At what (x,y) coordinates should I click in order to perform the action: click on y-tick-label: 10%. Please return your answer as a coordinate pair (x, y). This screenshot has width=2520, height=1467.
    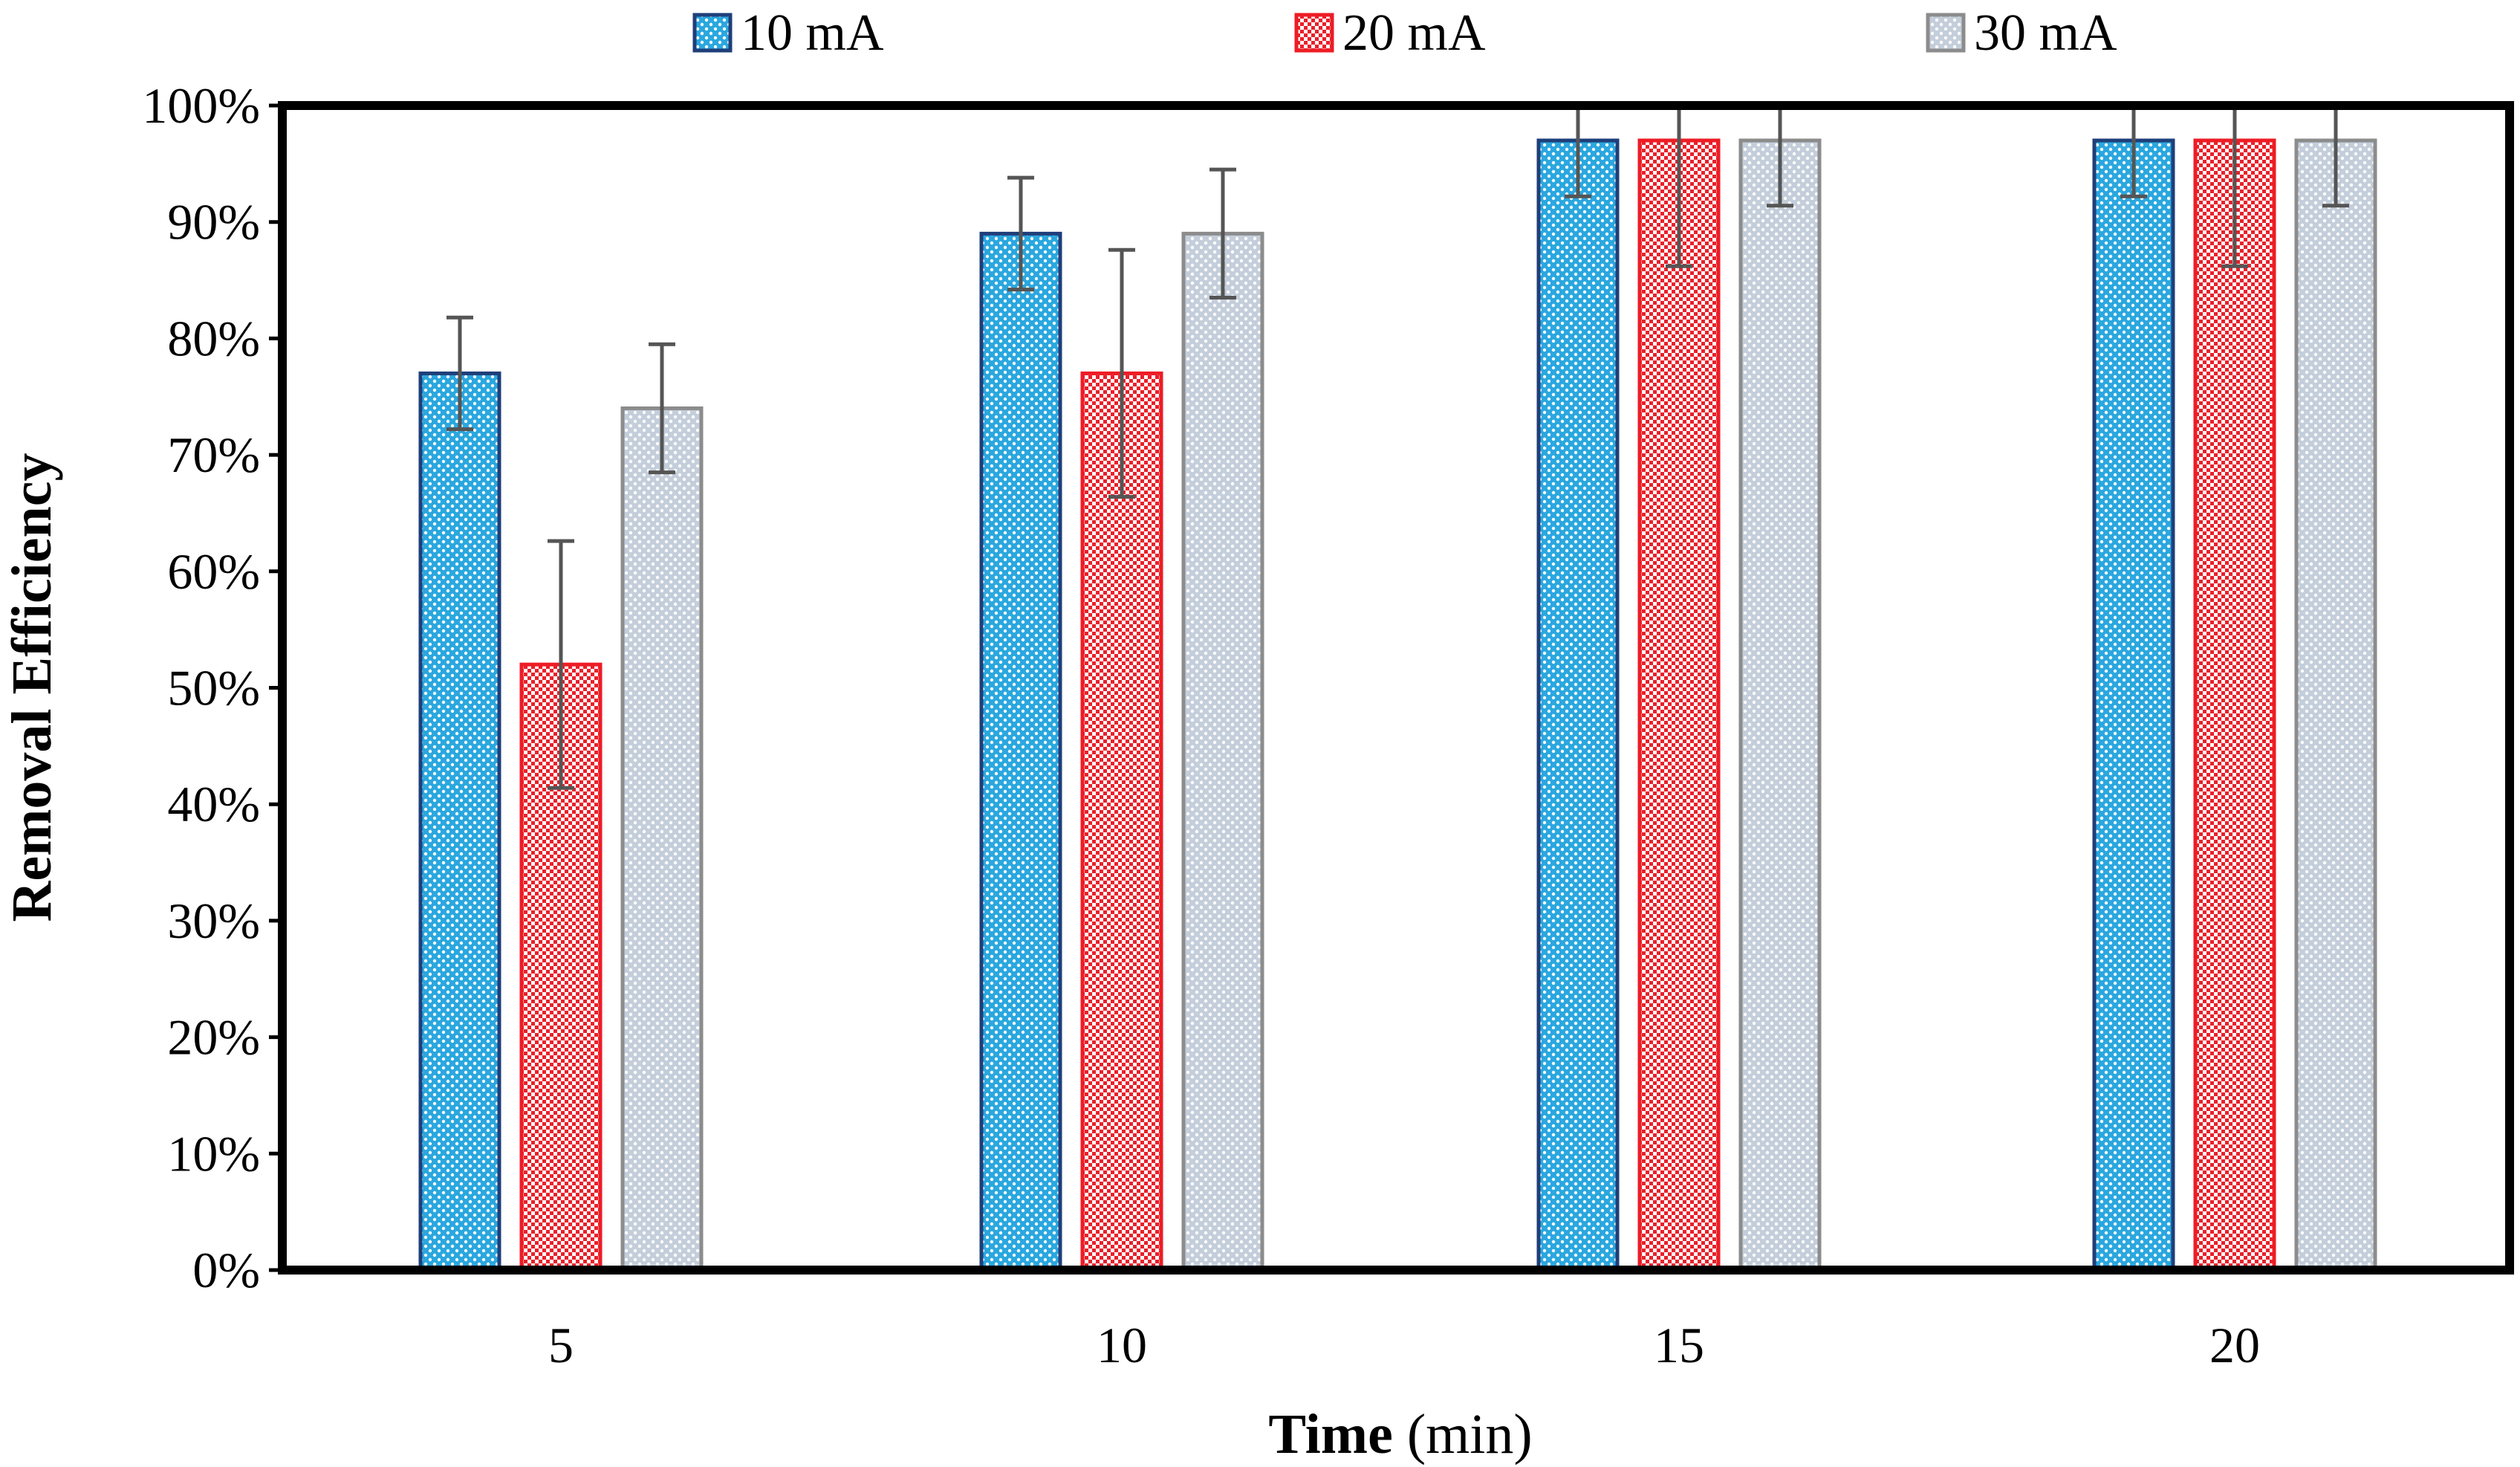
    Looking at the image, I should click on (214, 1154).